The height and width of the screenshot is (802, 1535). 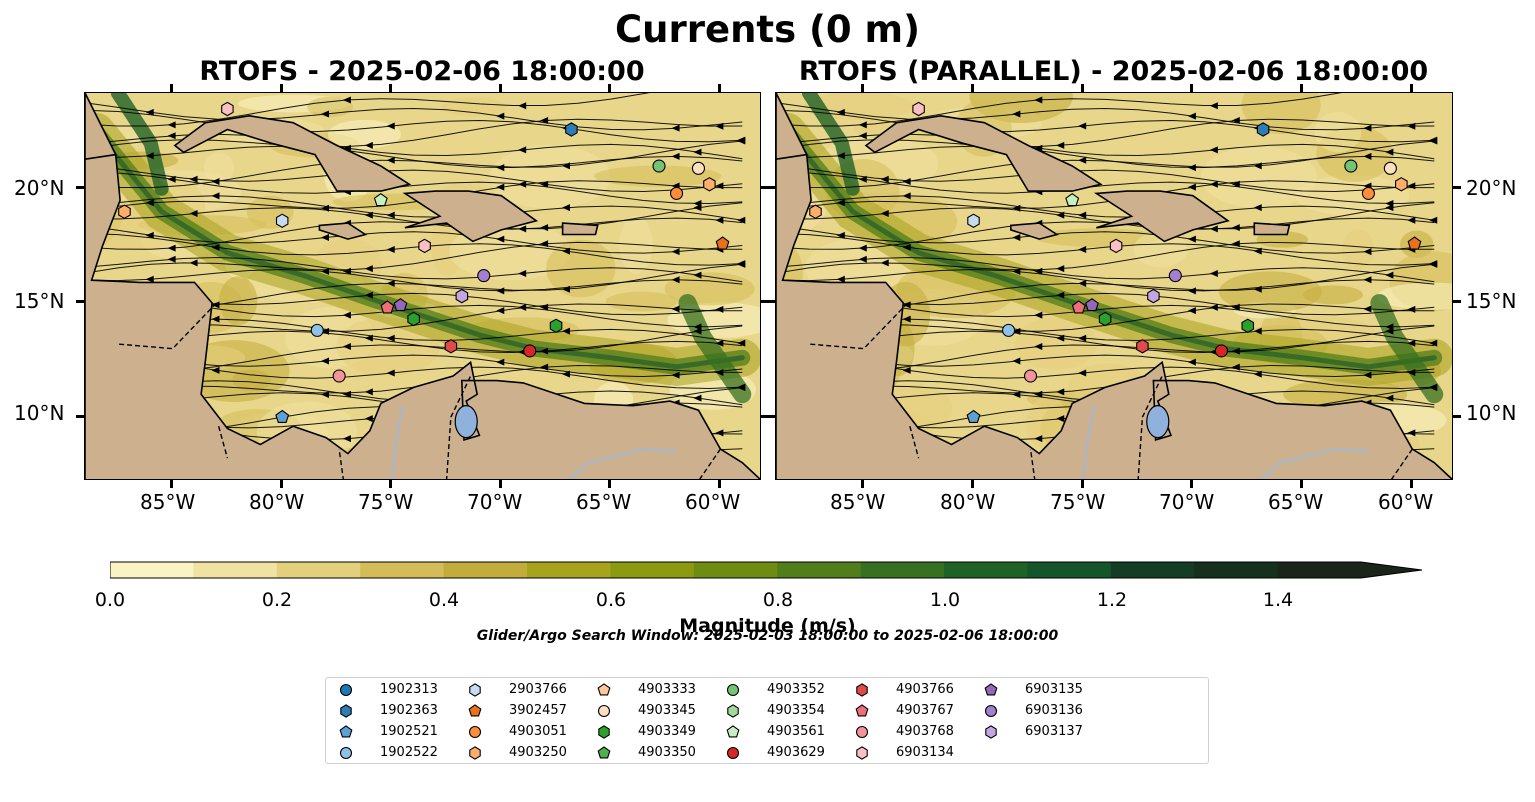 I want to click on x-tick-label: 80°W, so click(x=968, y=502).